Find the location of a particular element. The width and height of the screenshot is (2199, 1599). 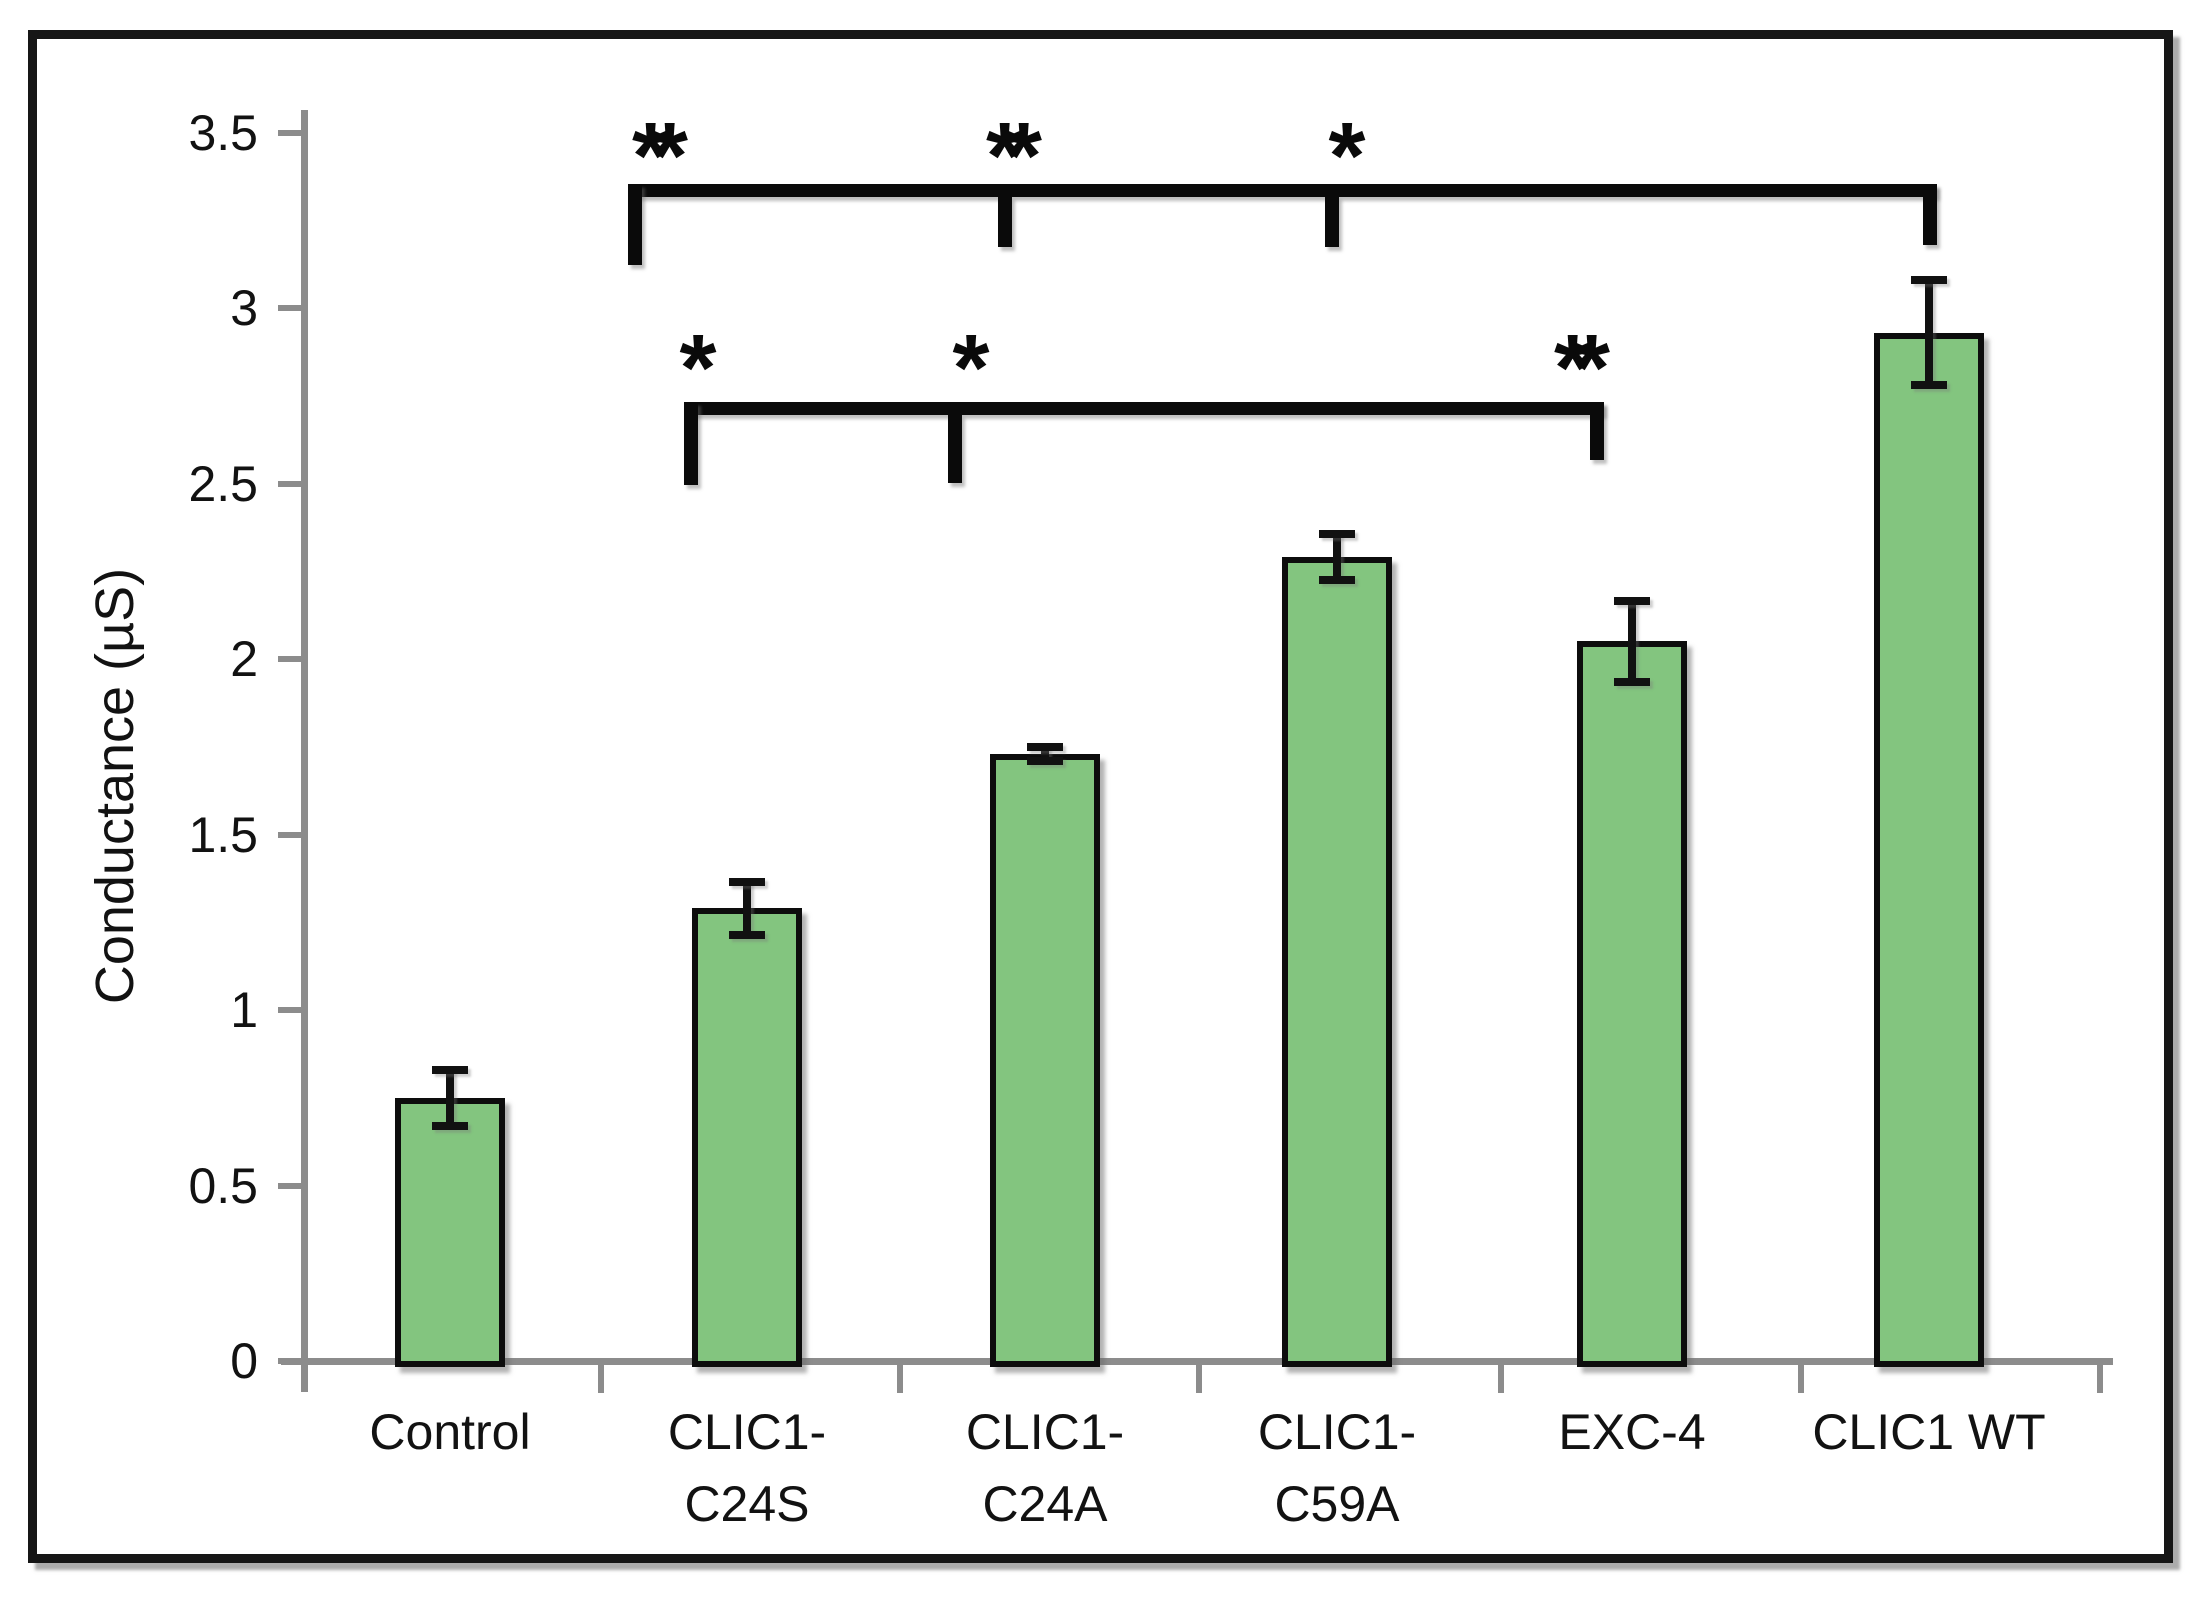

x-category-label-line: CLIC1 WT is located at coordinates (1929, 1432).